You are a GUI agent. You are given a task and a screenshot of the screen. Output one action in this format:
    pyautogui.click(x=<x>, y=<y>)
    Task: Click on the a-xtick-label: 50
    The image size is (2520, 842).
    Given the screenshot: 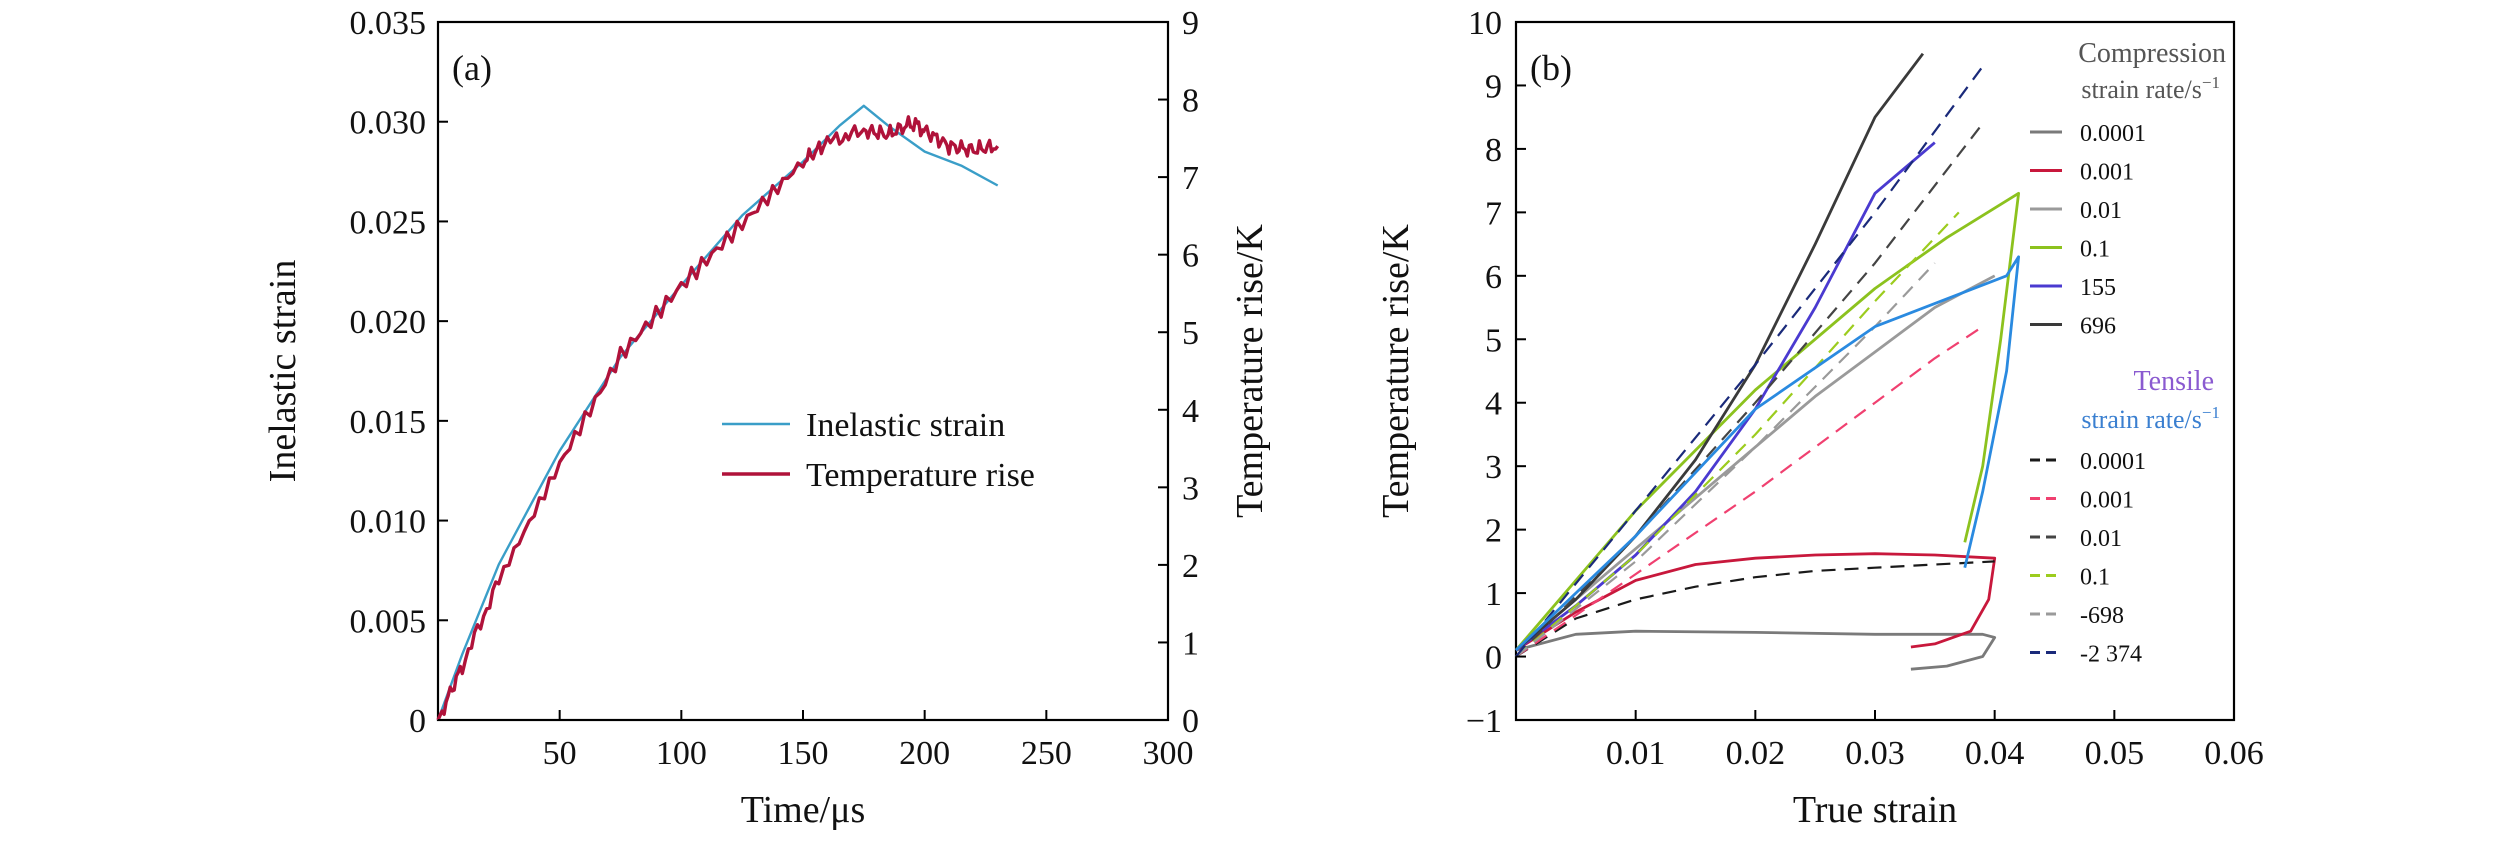 What is the action you would take?
    pyautogui.click(x=560, y=753)
    